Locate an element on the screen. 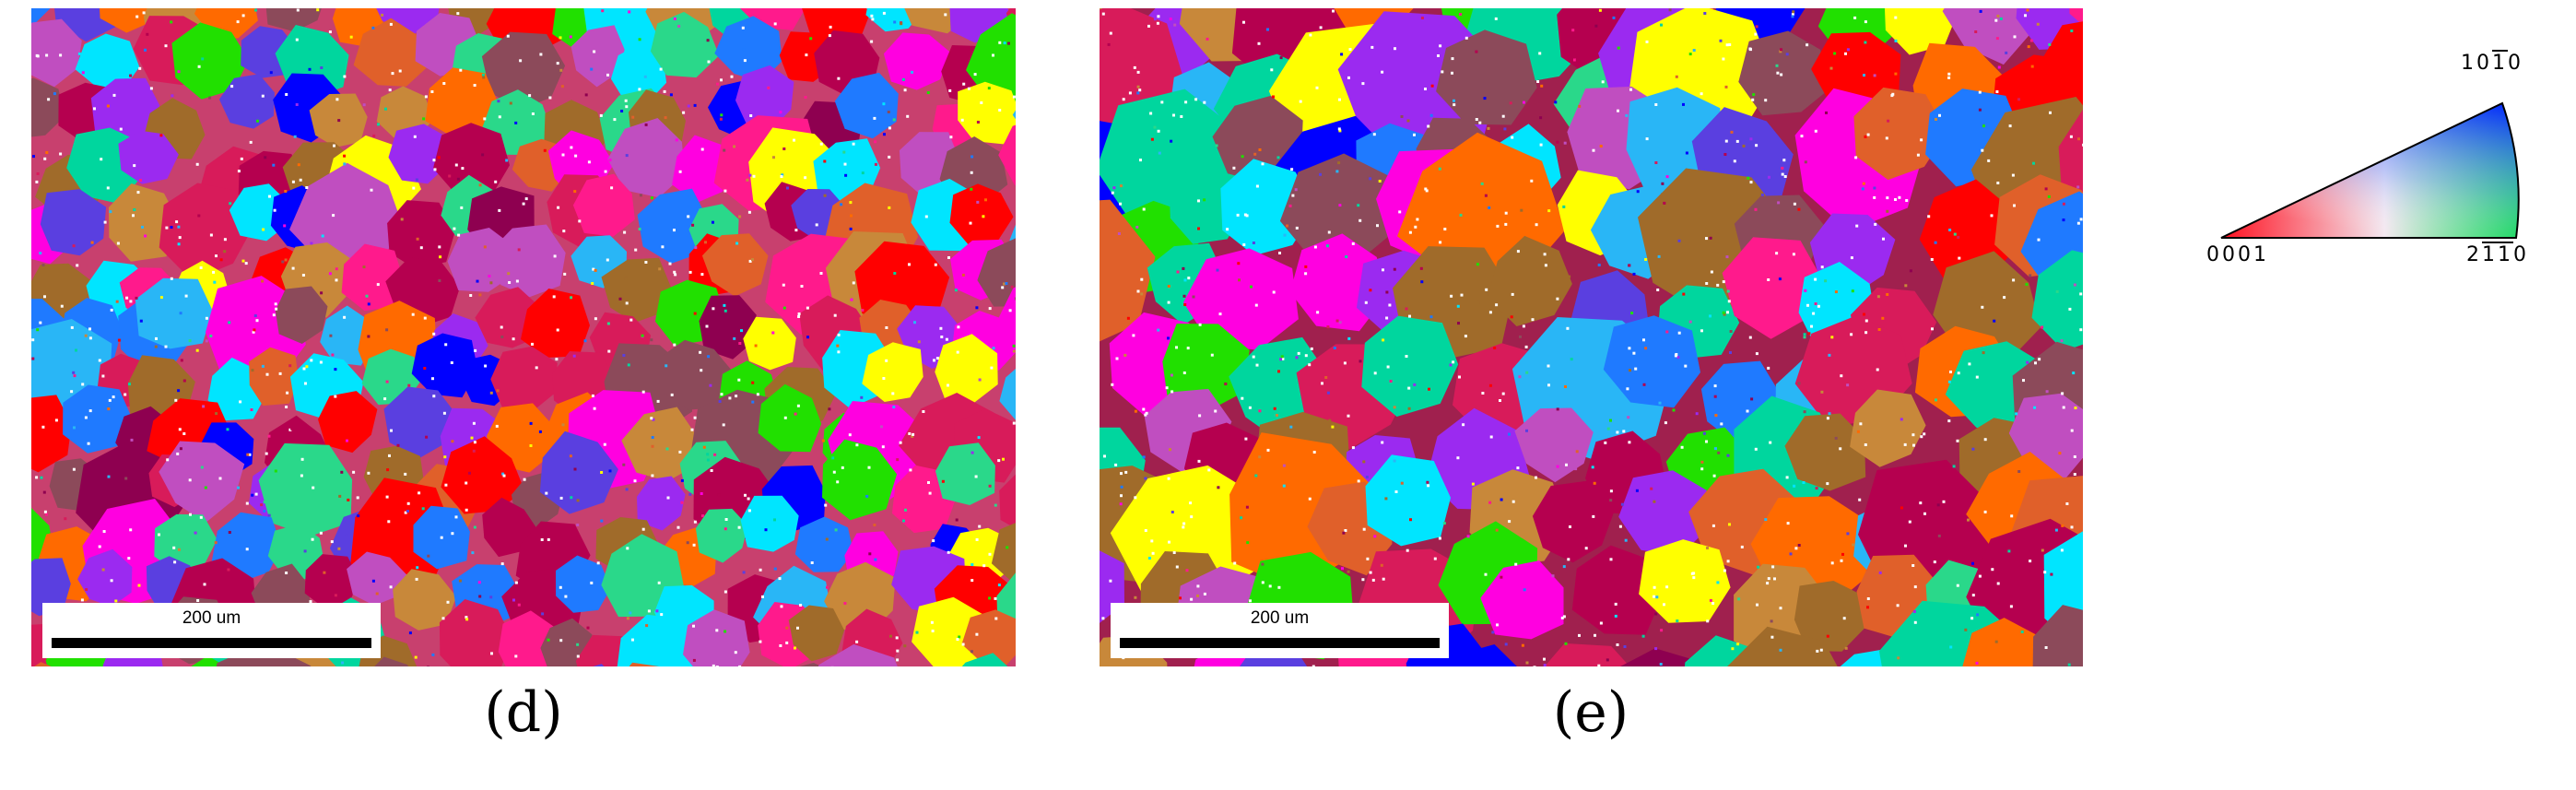 The width and height of the screenshot is (2576, 790). legend-label-0001: 0001 is located at coordinates (2237, 254).